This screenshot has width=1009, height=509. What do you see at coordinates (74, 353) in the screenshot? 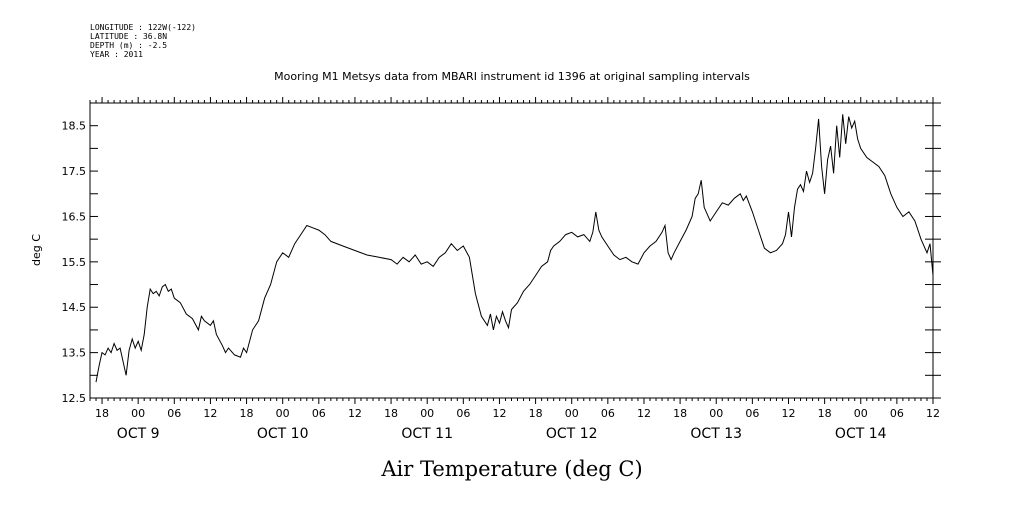
I see `y-tick-label: 13.5` at bounding box center [74, 353].